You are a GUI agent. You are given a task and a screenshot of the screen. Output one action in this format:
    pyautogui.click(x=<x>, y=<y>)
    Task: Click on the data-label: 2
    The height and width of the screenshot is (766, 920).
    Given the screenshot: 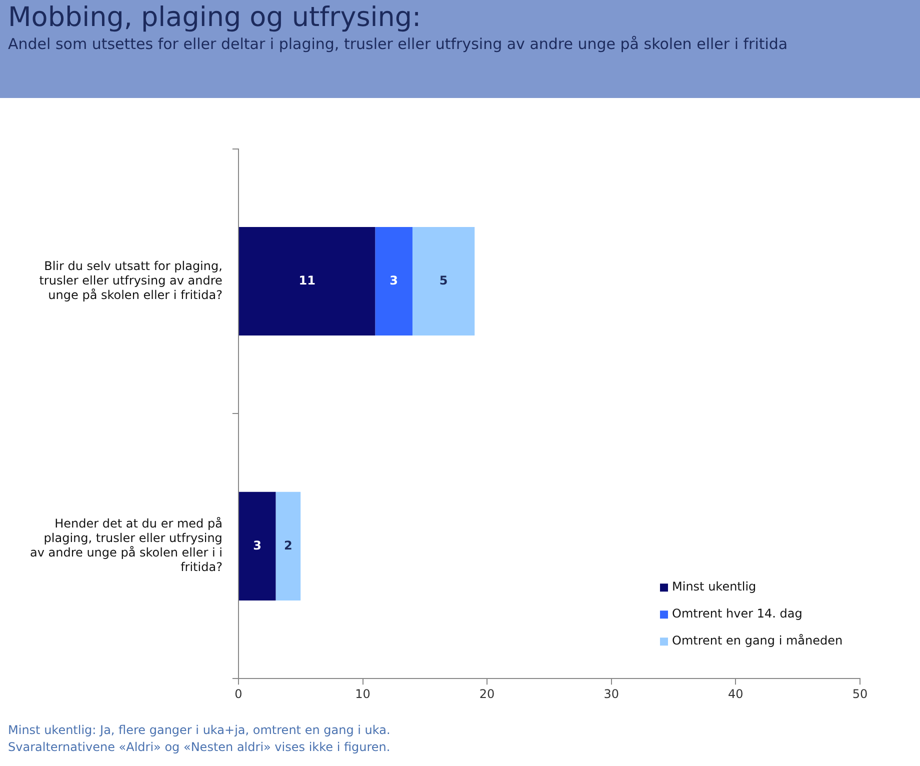 What is the action you would take?
    pyautogui.click(x=288, y=545)
    